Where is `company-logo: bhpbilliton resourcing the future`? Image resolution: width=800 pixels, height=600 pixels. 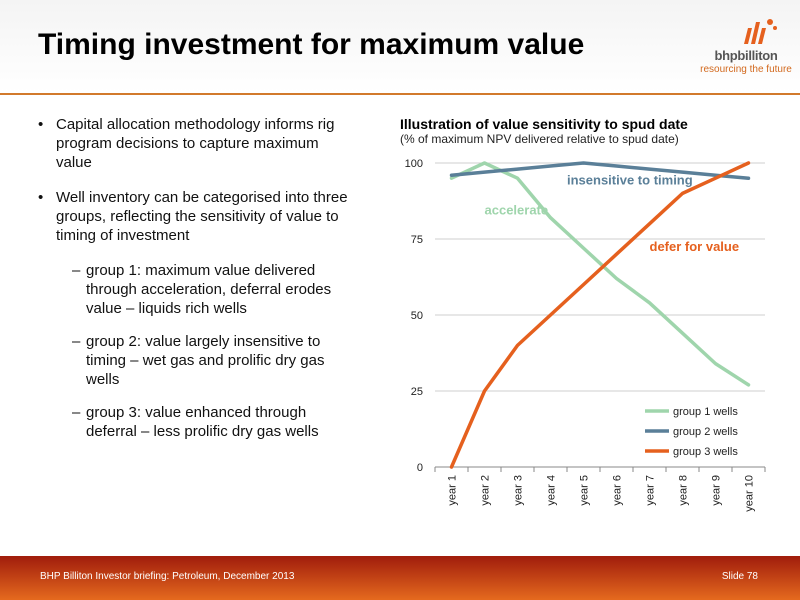
company-logo: bhpbilliton resourcing the future is located at coordinates (746, 44).